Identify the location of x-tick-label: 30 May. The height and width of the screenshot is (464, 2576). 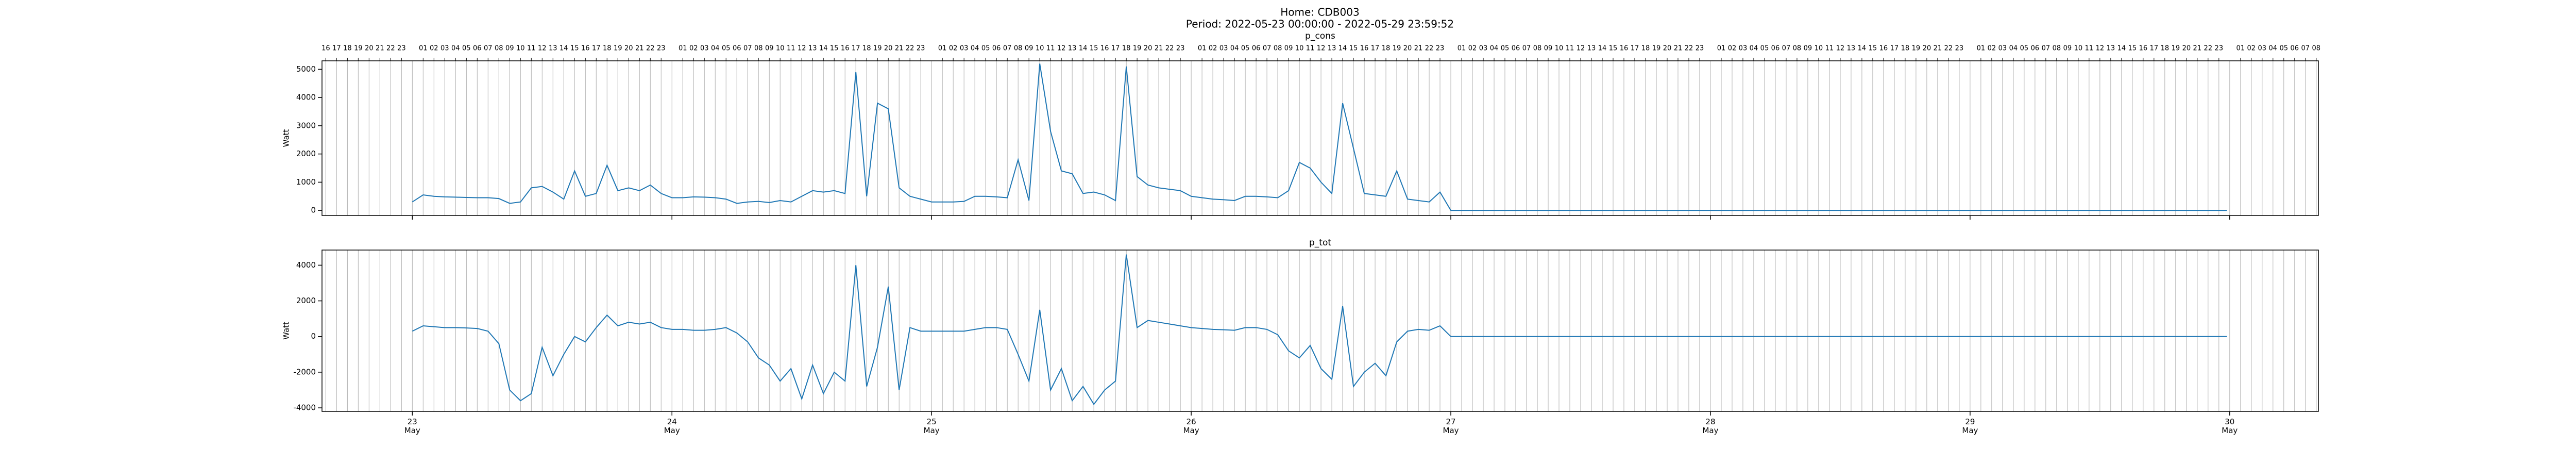
(2230, 426).